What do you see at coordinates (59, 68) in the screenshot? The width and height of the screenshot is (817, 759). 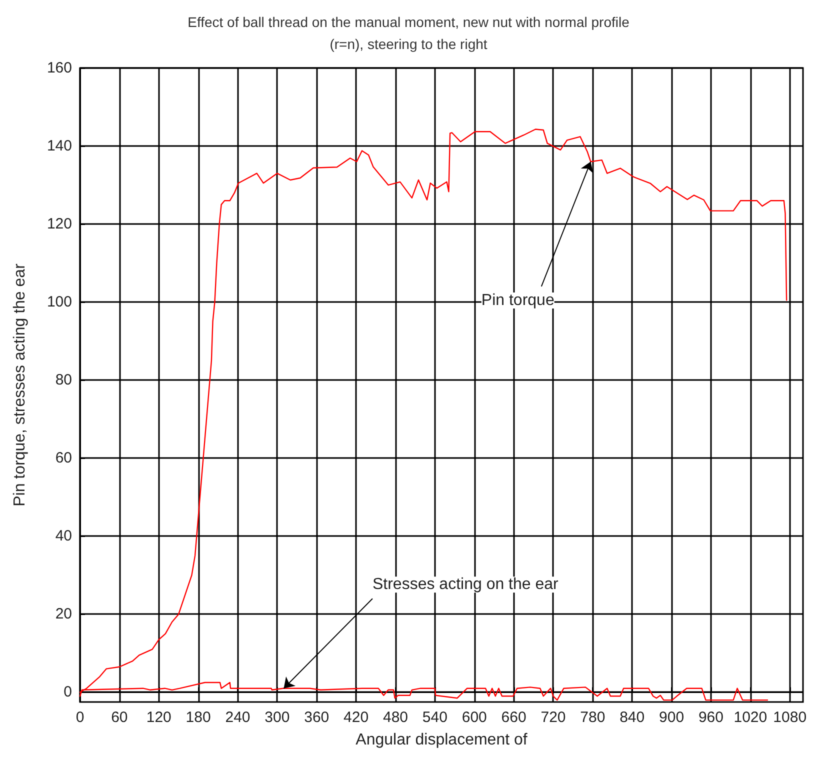 I see `y-tick-label: 160` at bounding box center [59, 68].